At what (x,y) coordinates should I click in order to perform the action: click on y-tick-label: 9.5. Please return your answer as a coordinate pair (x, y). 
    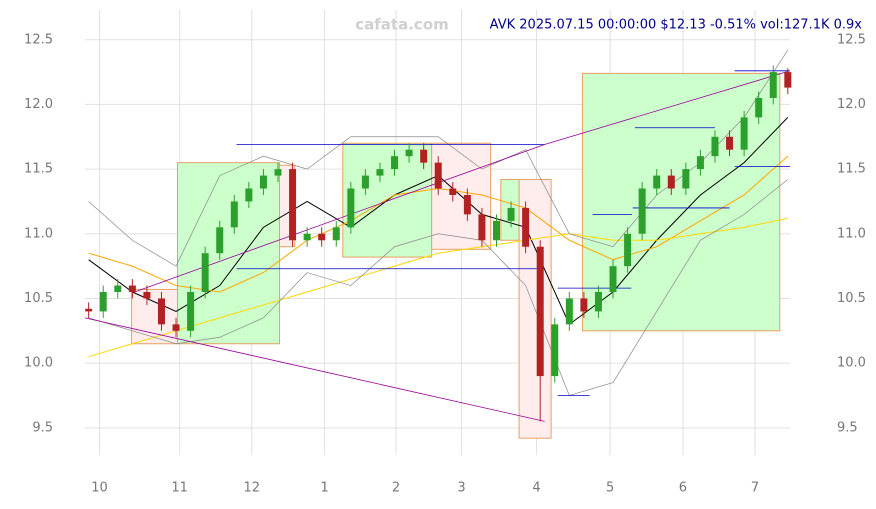
    Looking at the image, I should click on (42, 427).